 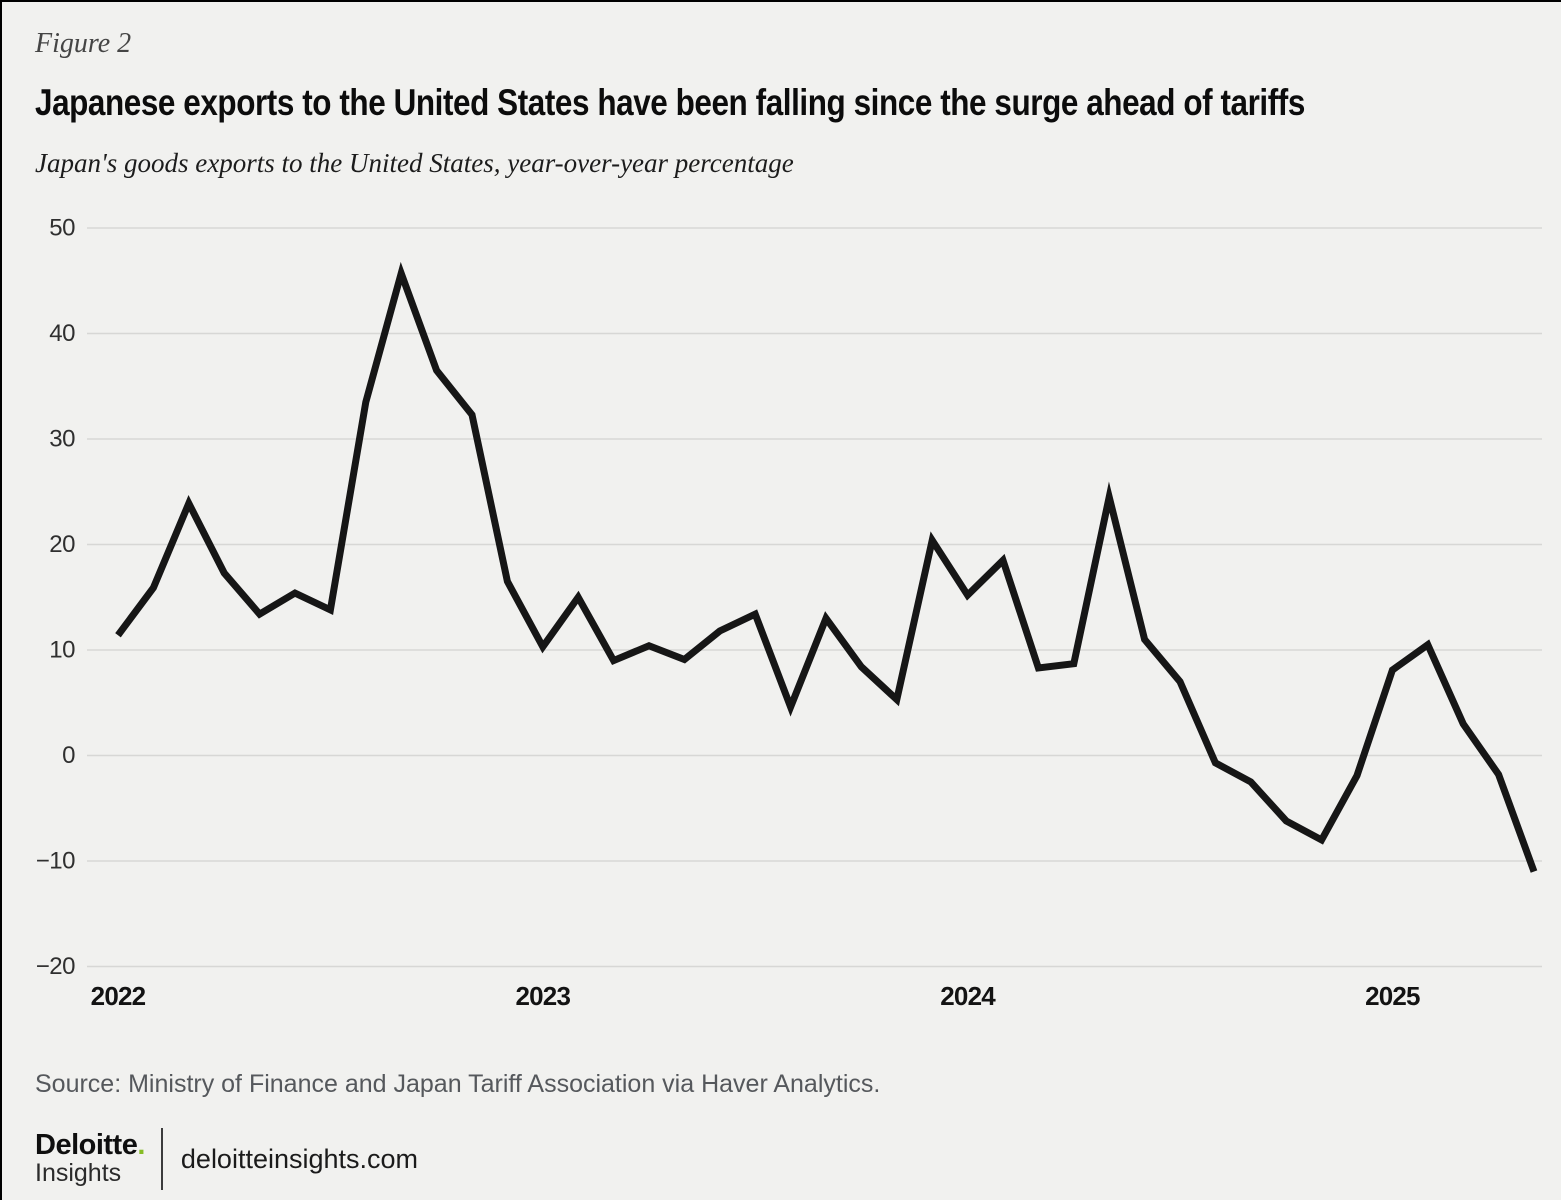 I want to click on y-tick-label-0: 0, so click(x=68, y=755).